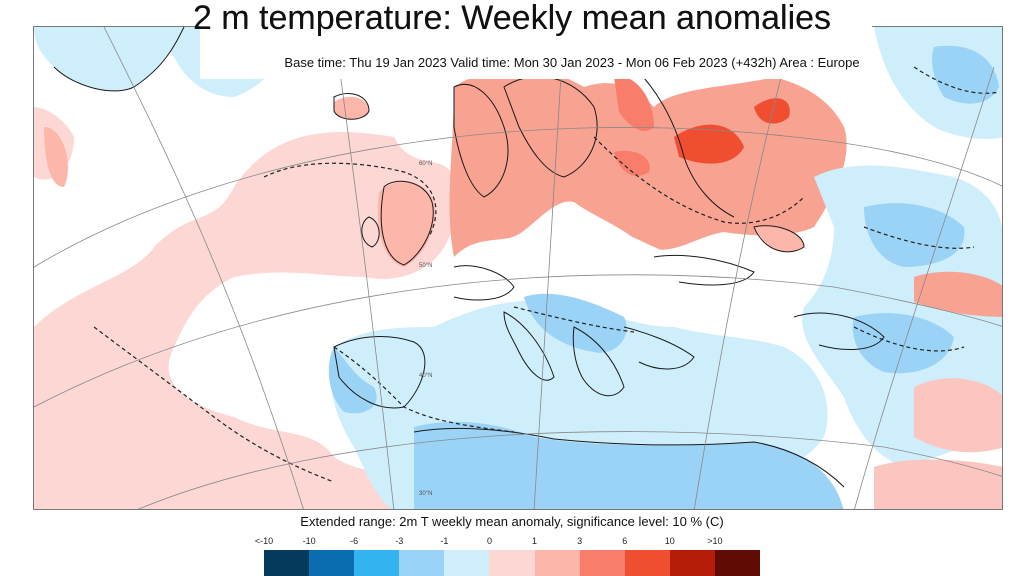 Image resolution: width=1024 pixels, height=576 pixels. Describe the element at coordinates (354, 541) in the screenshot. I see `legend-label: -6` at that location.